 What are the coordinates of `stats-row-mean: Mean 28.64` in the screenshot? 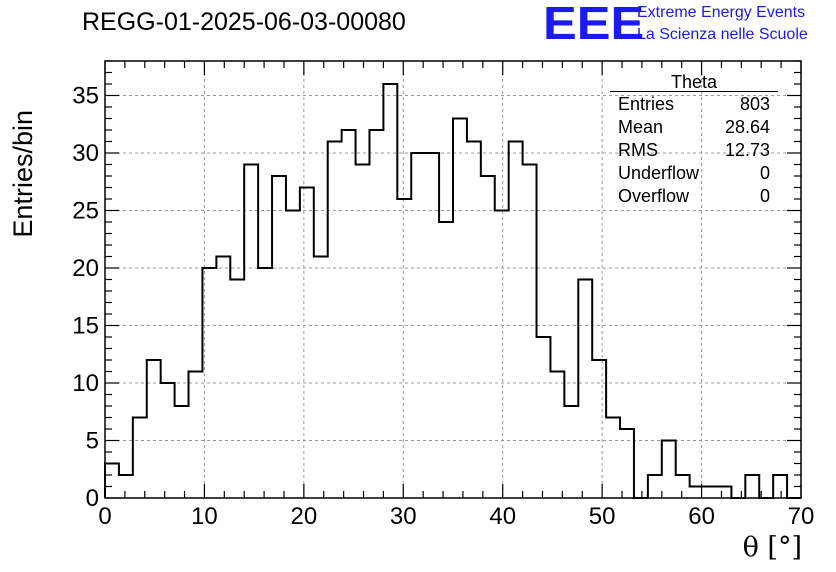 It's located at (694, 127).